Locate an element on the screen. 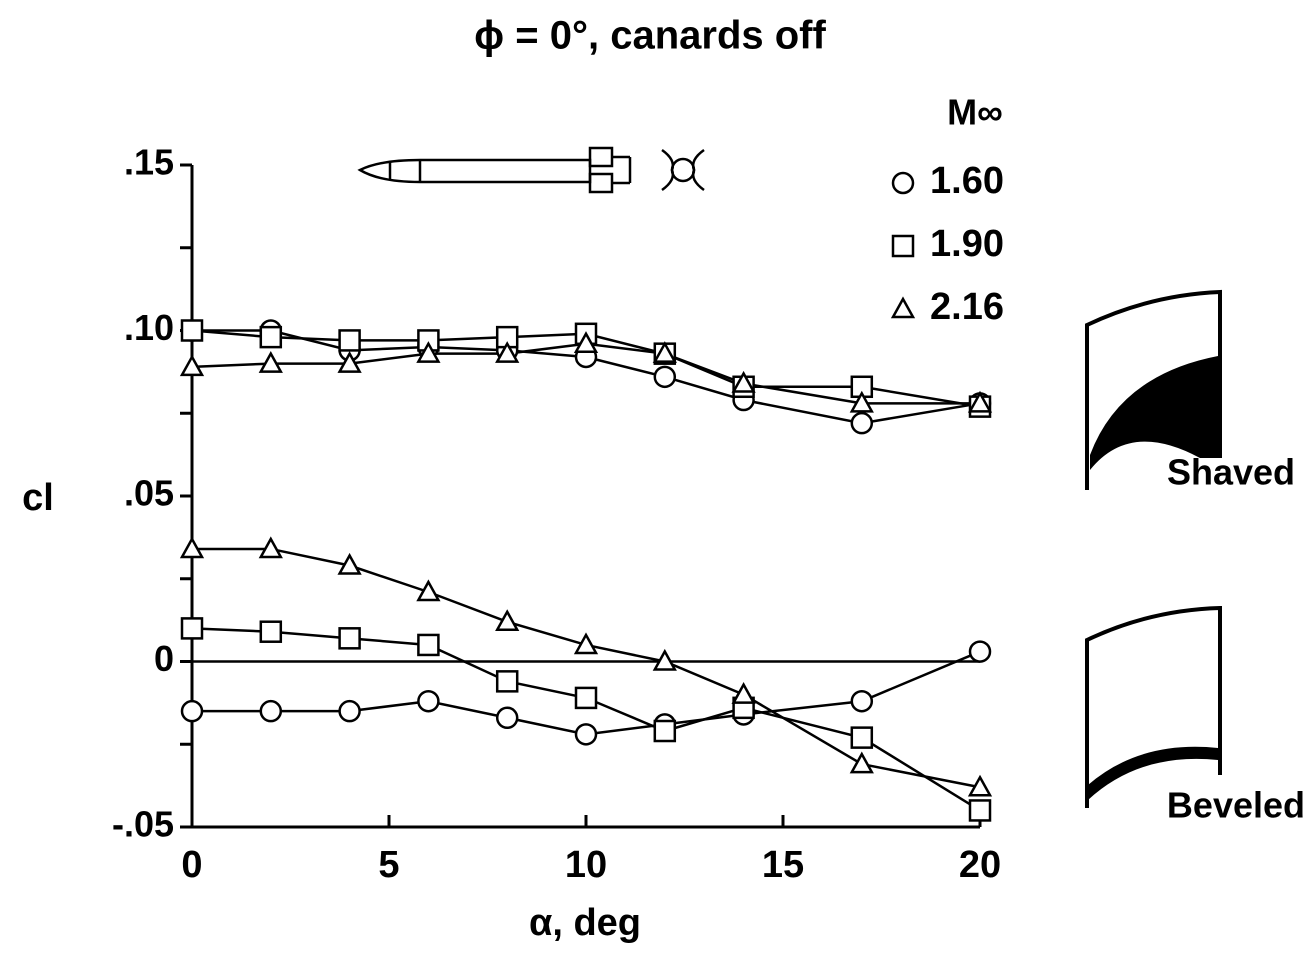 The width and height of the screenshot is (1313, 953). y-tick-label: .05 is located at coordinates (149, 493).